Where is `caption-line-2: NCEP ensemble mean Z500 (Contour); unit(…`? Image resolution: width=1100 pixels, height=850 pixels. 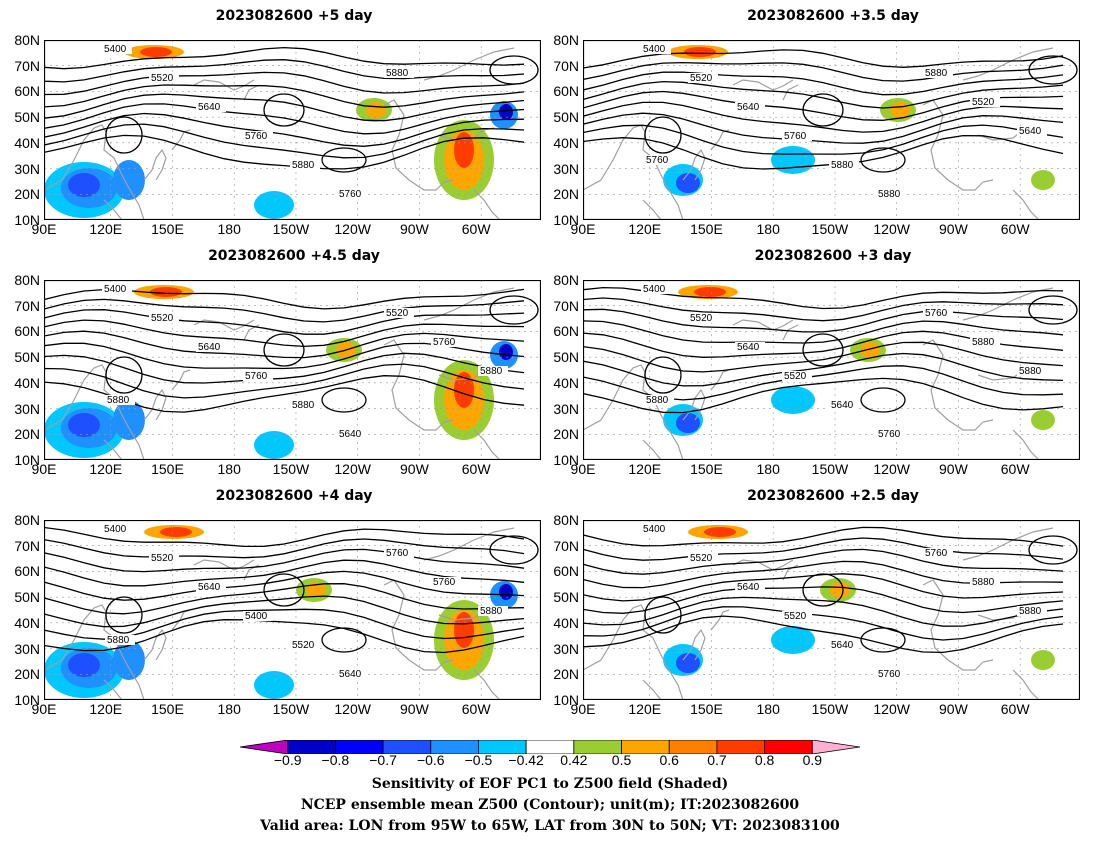
caption-line-2: NCEP ensemble mean Z500 (Contour); unit(… is located at coordinates (550, 805).